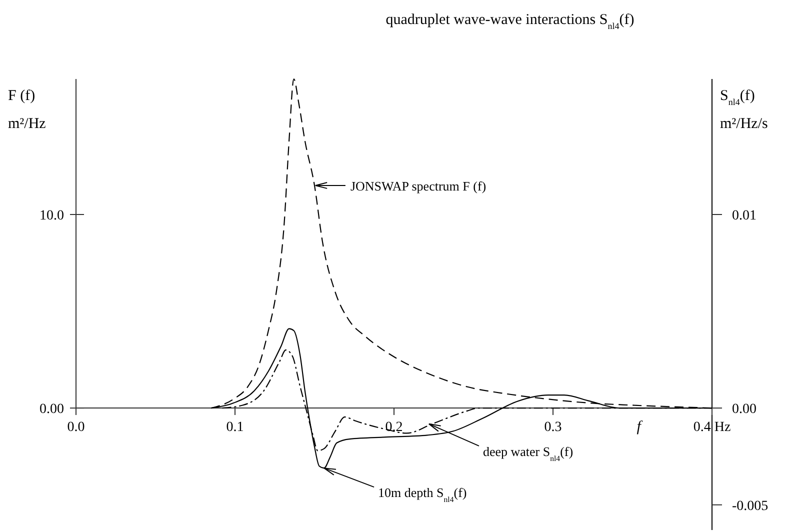 The height and width of the screenshot is (531, 795). What do you see at coordinates (750, 506) in the screenshot?
I see `y2-tick-label: -0.005` at bounding box center [750, 506].